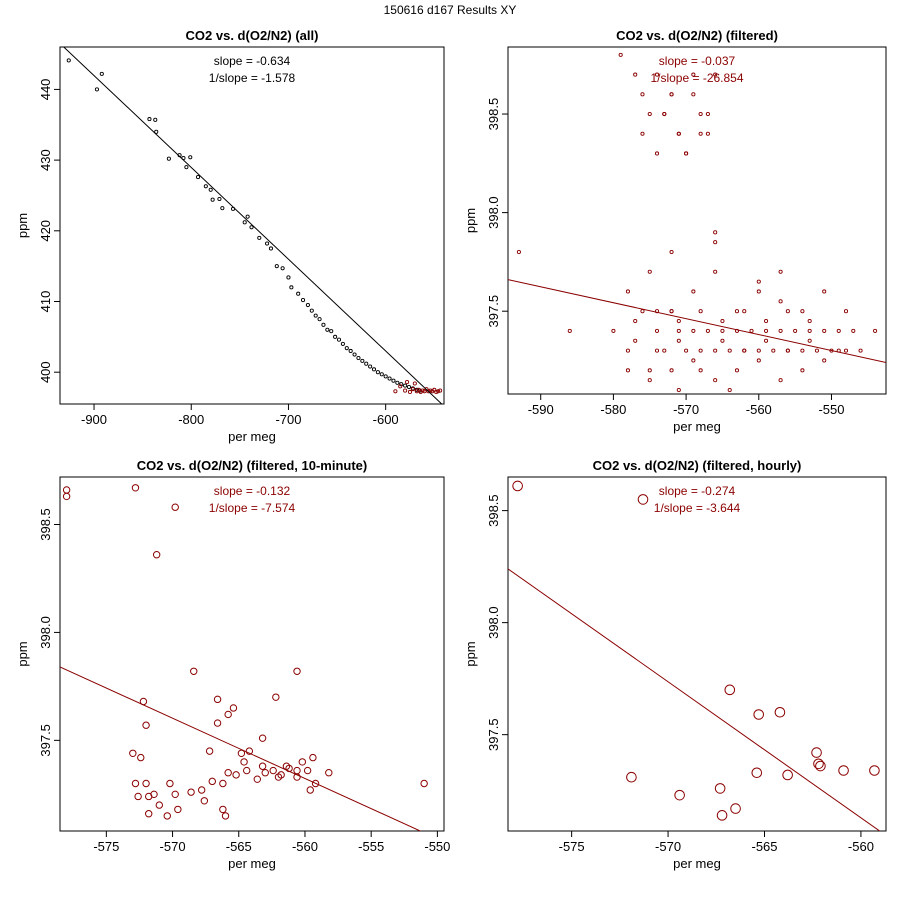  What do you see at coordinates (45, 740) in the screenshot?
I see `y-tick-label: 397.5` at bounding box center [45, 740].